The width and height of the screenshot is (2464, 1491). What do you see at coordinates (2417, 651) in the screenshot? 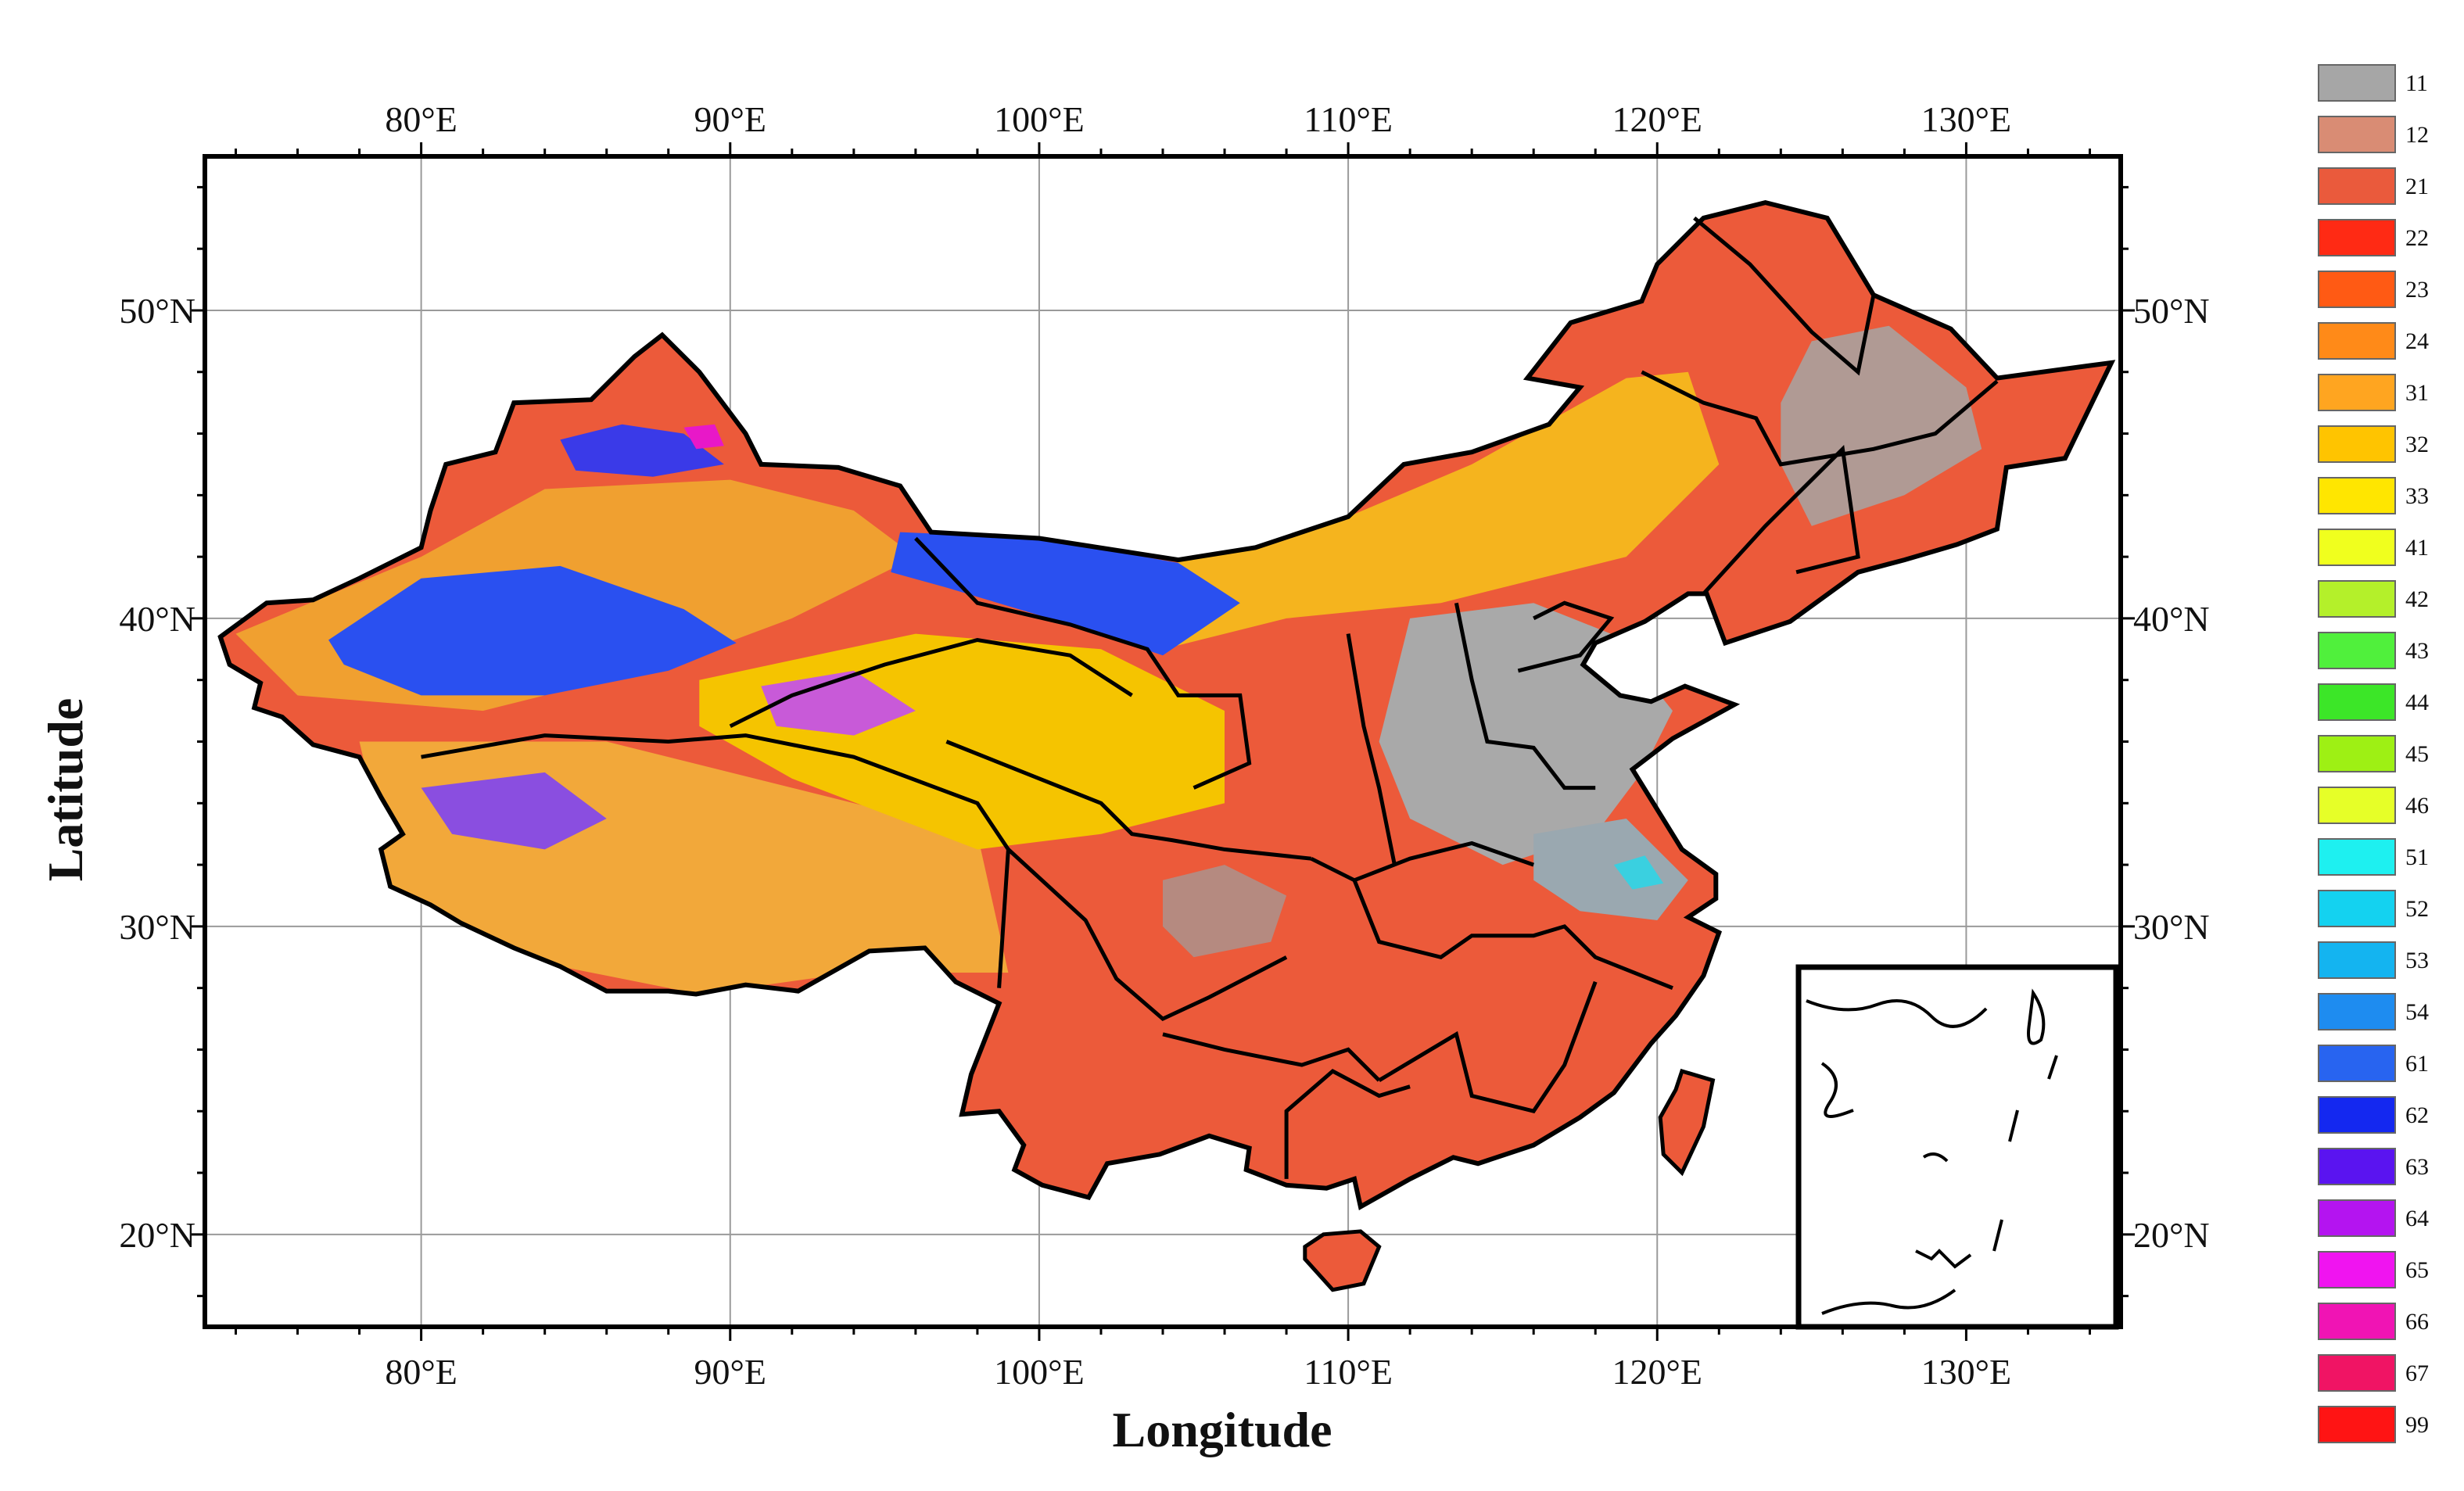
I see `legend-label: 43` at bounding box center [2417, 651].